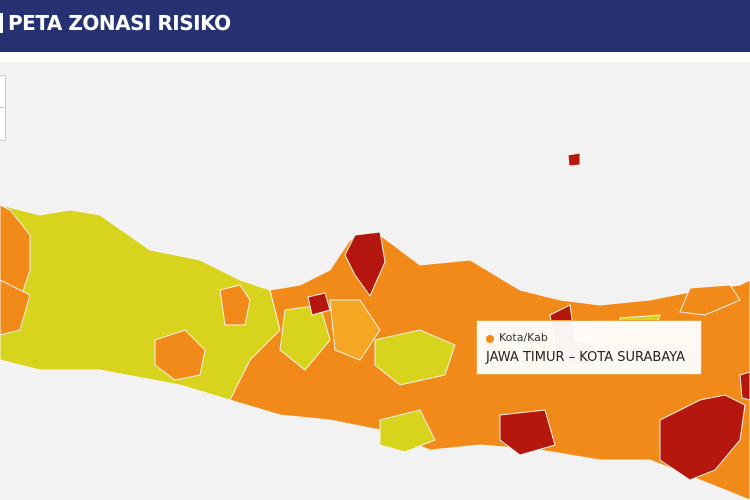 The image size is (750, 500). I want to click on header-title: PETA ZONASI RISIKO, so click(119, 23).